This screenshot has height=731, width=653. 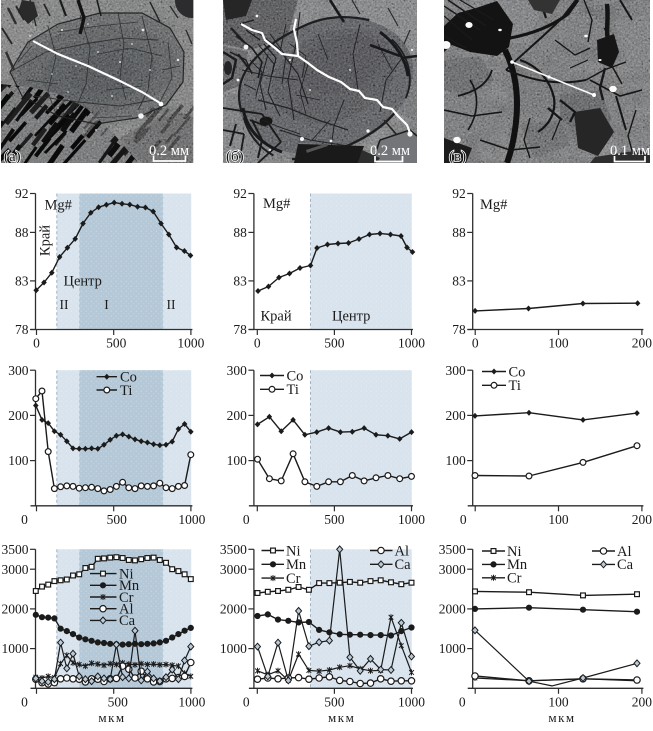 I want to click on svg-text: (а), so click(x=12, y=157).